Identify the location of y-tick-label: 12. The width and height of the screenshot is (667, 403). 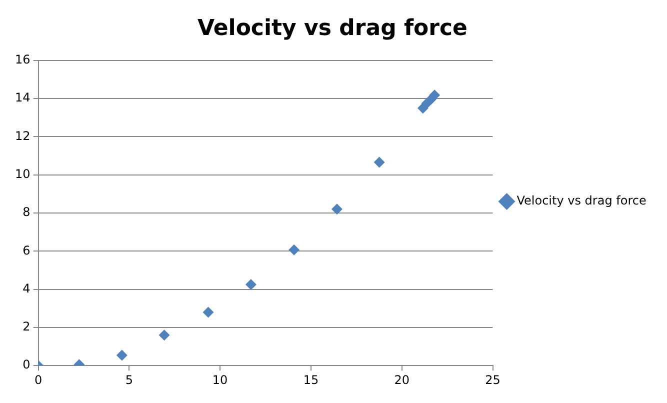
(22, 135).